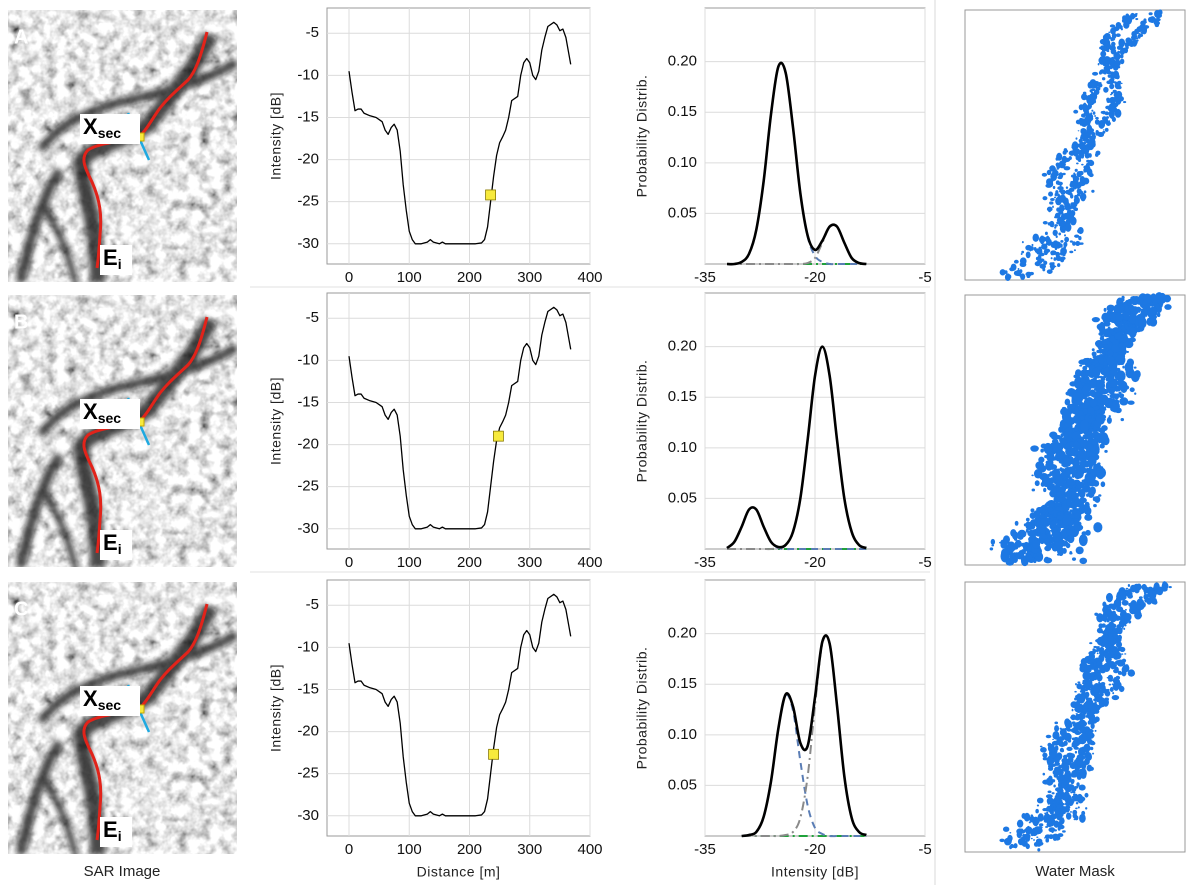 The image size is (1190, 885). I want to click on profile-marker, so click(498, 436).